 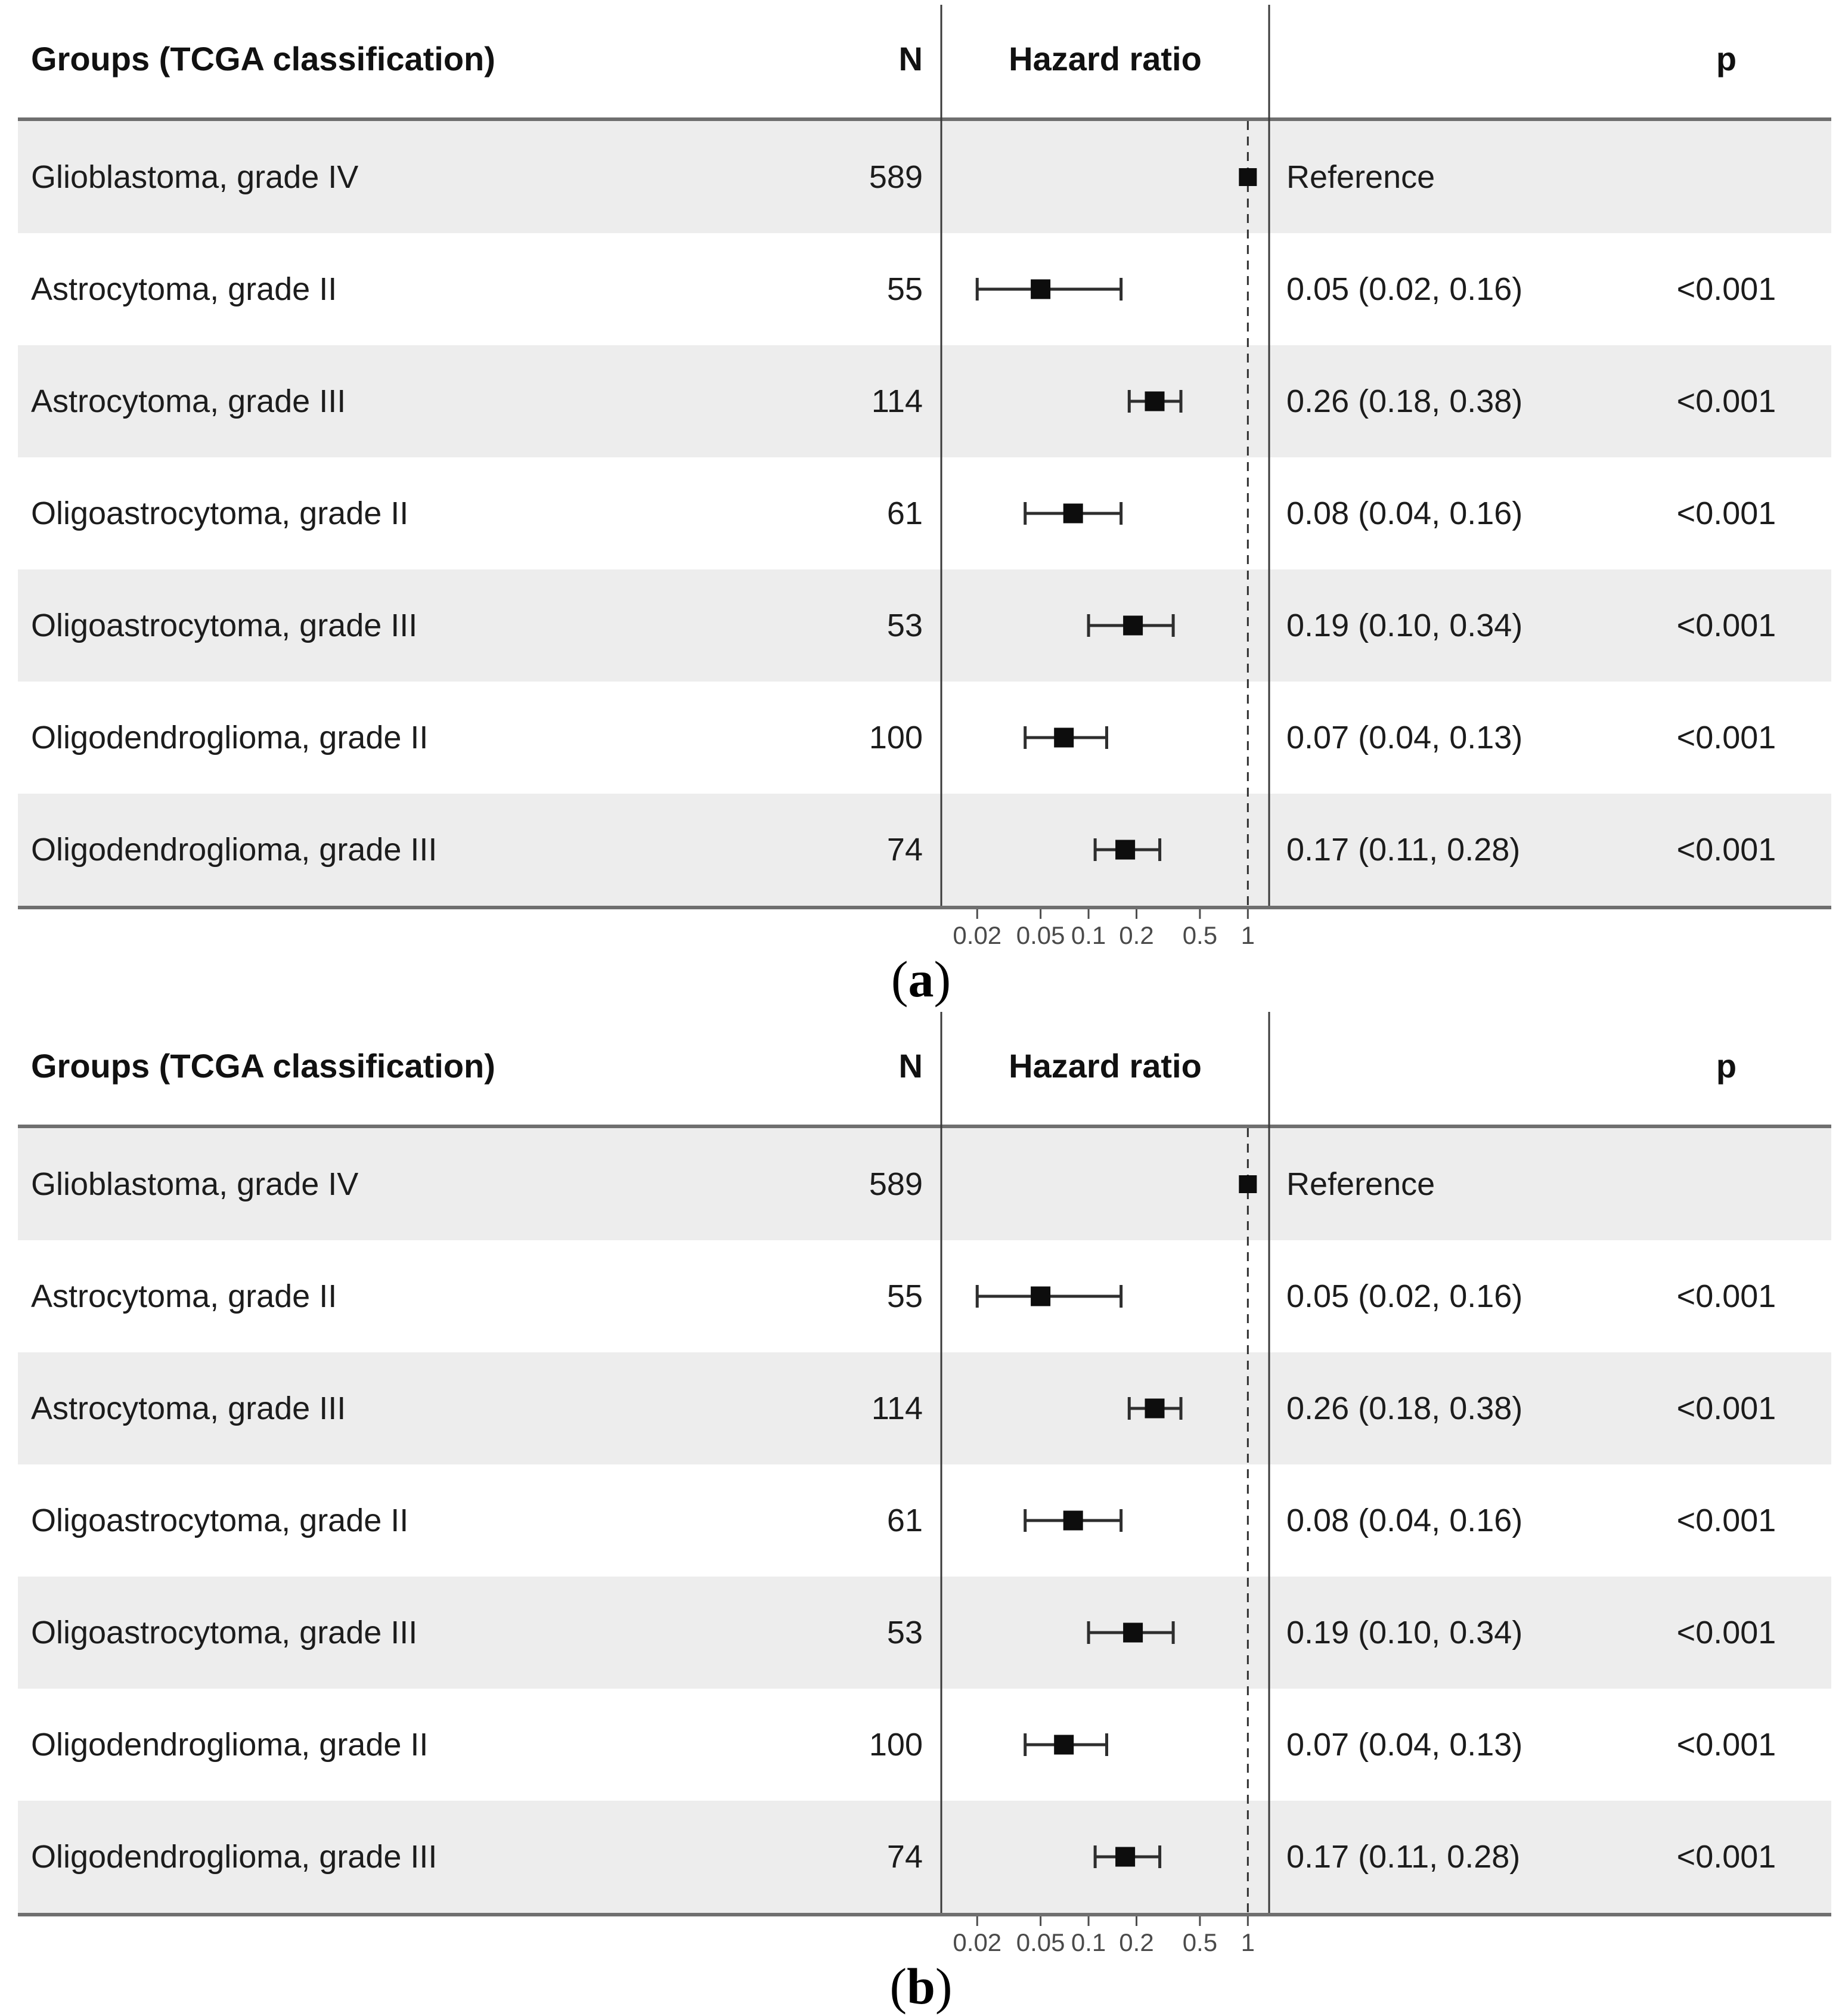 What do you see at coordinates (924, 119) in the screenshot?
I see `table-top-border` at bounding box center [924, 119].